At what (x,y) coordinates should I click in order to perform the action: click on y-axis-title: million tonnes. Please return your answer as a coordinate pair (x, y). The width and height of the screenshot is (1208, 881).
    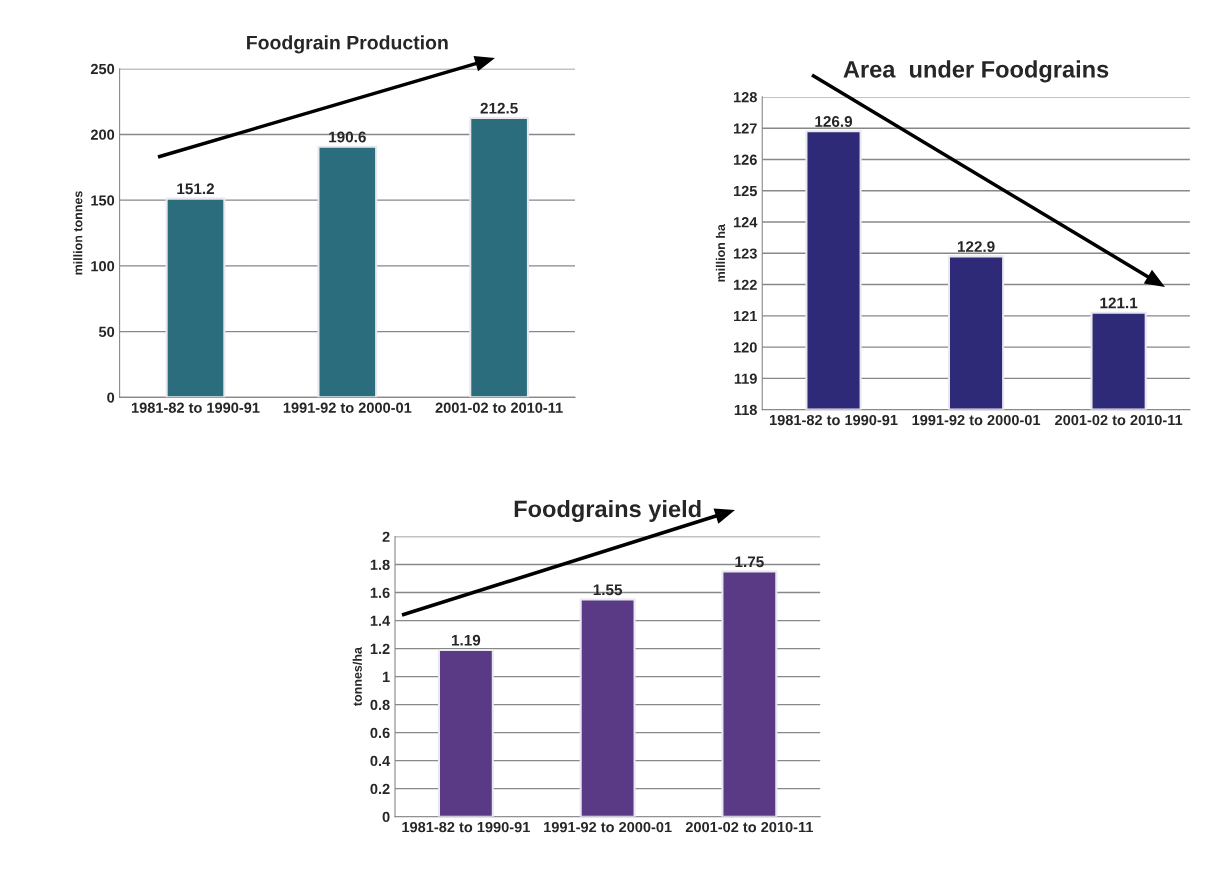
    Looking at the image, I should click on (78, 233).